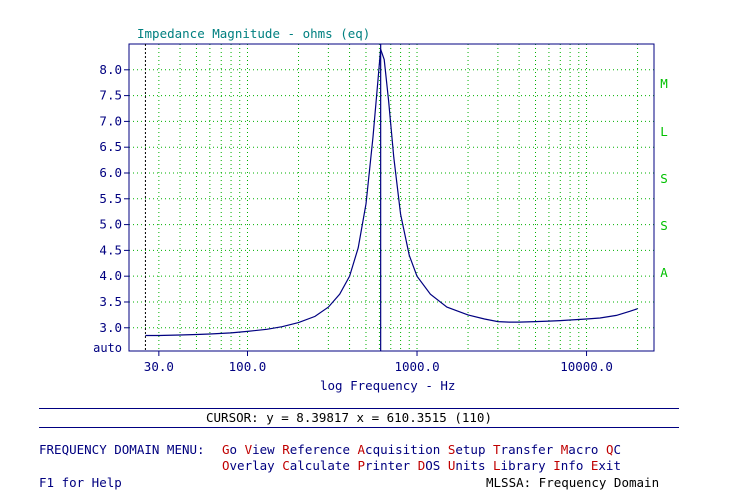 This screenshot has height=502, width=754. Describe the element at coordinates (564, 449) in the screenshot. I see `menu-hotkey: M` at that location.